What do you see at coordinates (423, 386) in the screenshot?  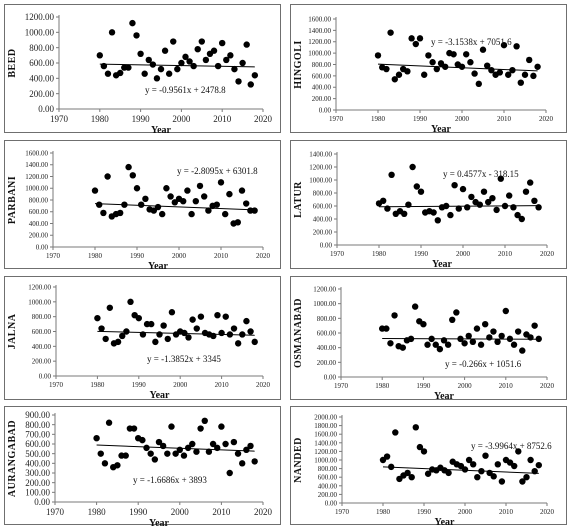 I see `x-tick-label: 1990` at bounding box center [423, 386].